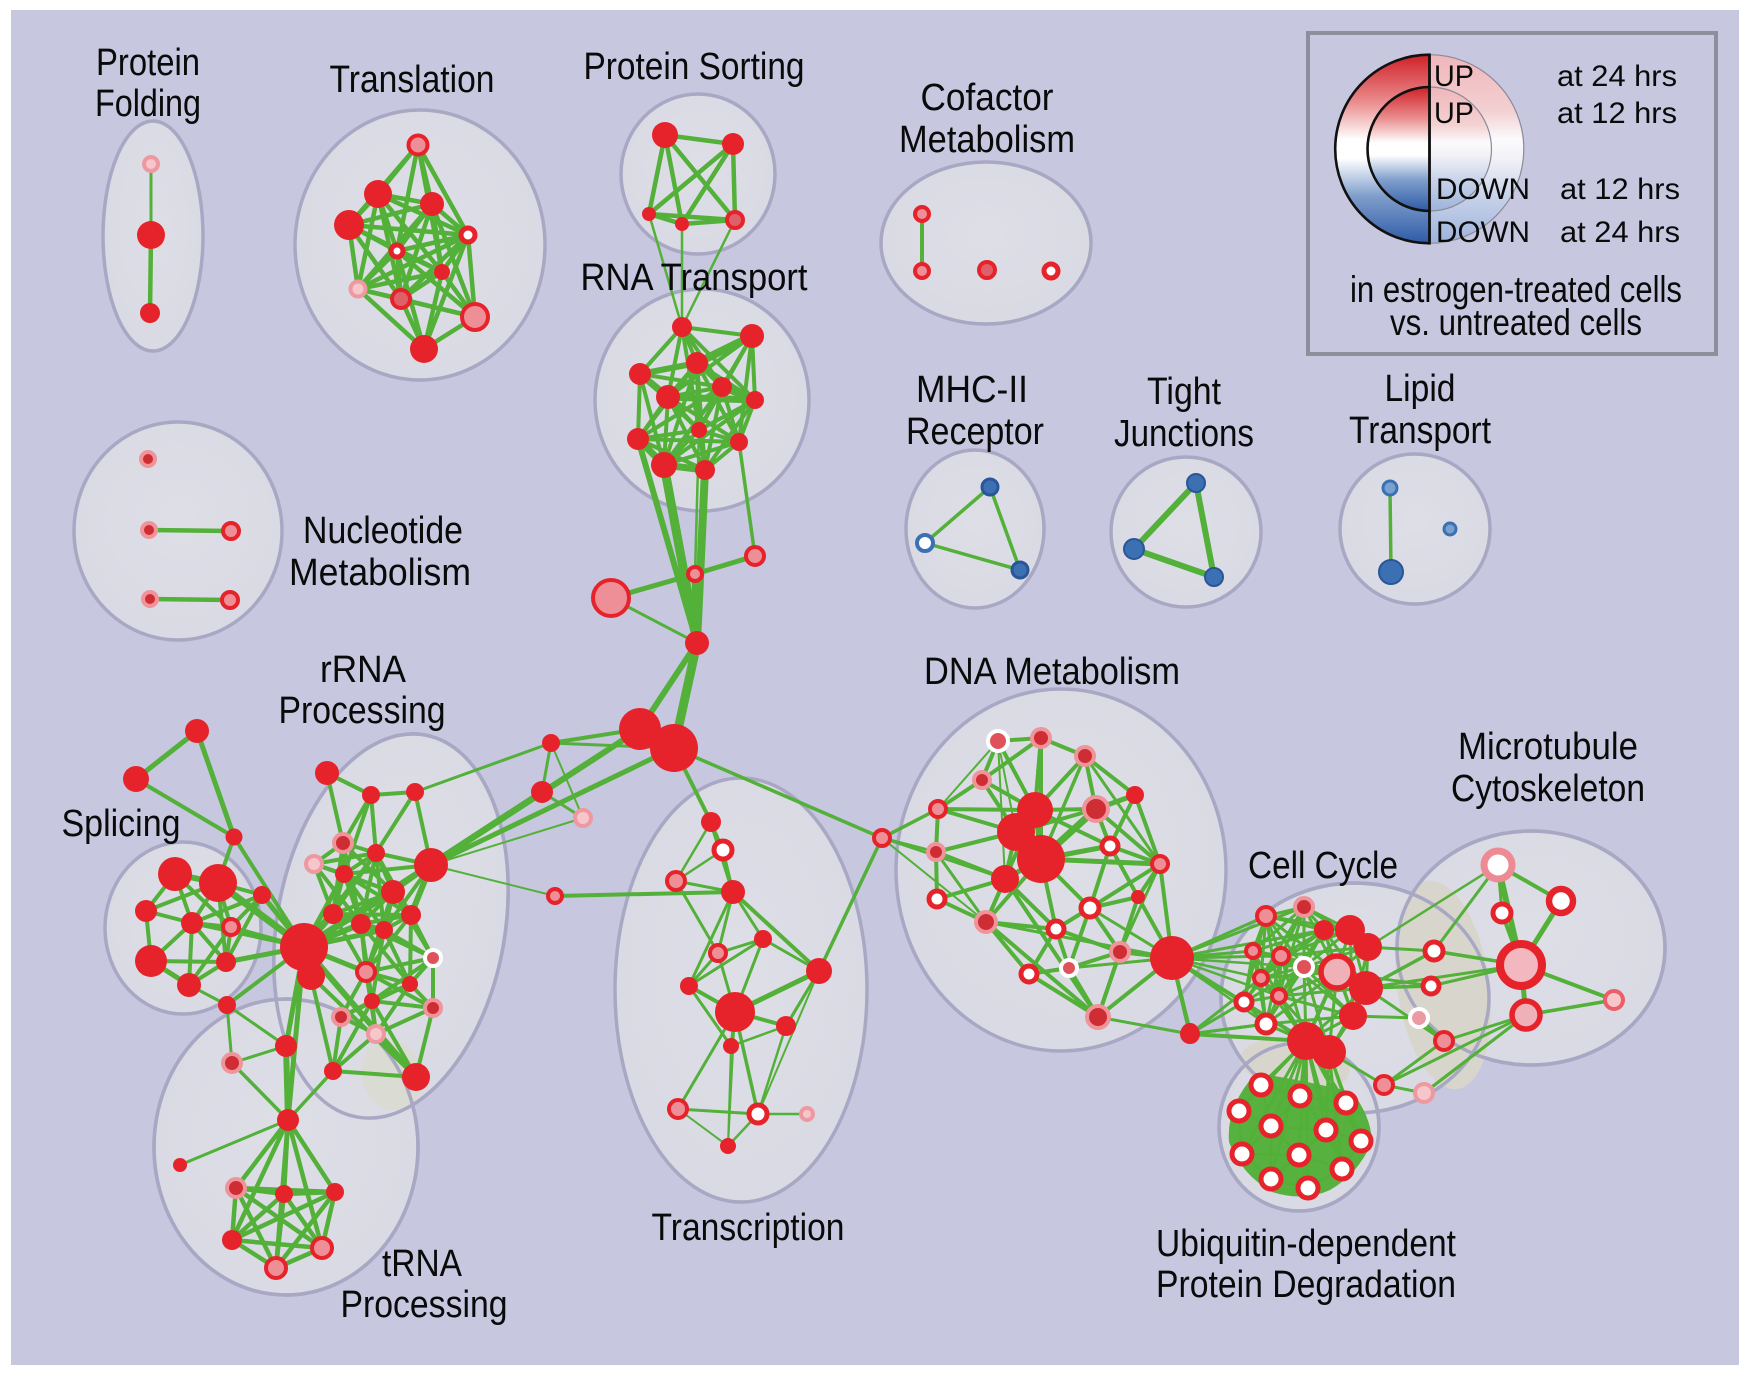 Image resolution: width=1750 pixels, height=1381 pixels. Describe the element at coordinates (972, 390) in the screenshot. I see `svg-text: MHC-II` at that location.